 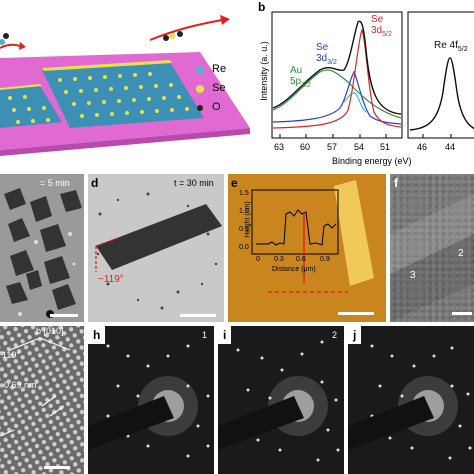 I want to click on panel-h-beamstop, so click(x=131, y=423).